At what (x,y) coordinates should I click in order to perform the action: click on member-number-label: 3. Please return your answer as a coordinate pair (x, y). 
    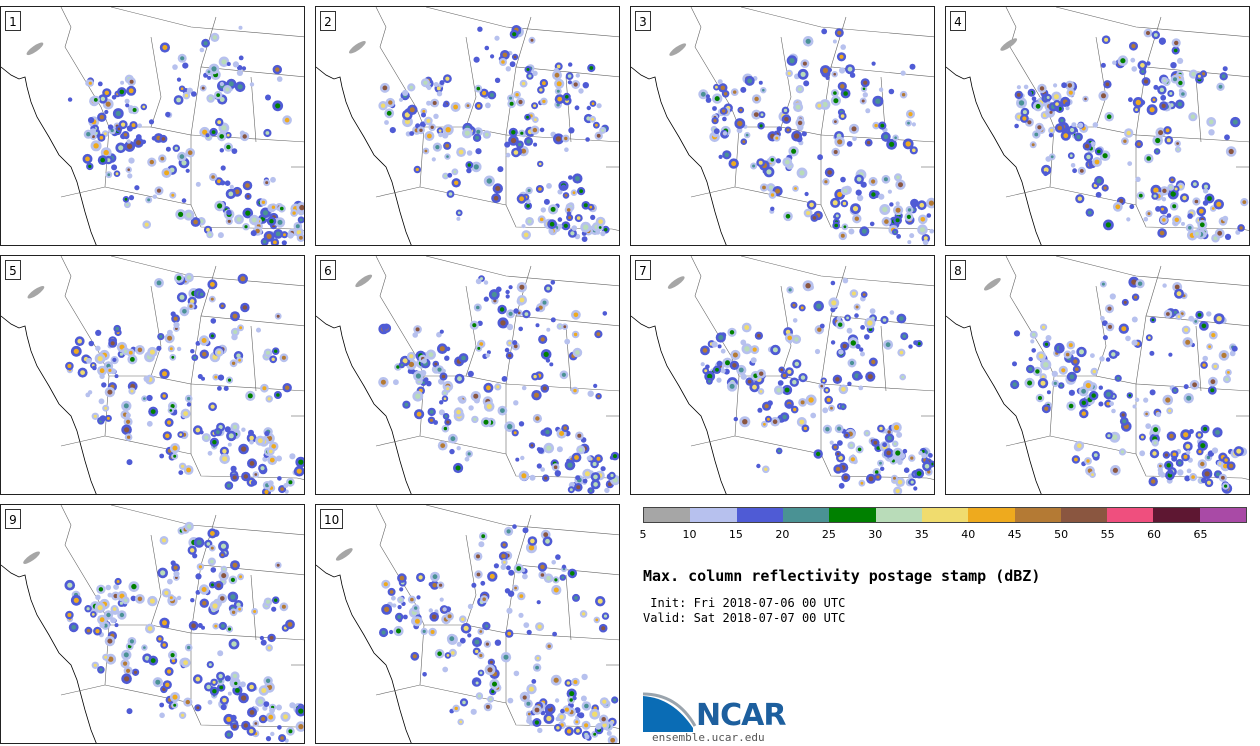
    Looking at the image, I should click on (643, 21).